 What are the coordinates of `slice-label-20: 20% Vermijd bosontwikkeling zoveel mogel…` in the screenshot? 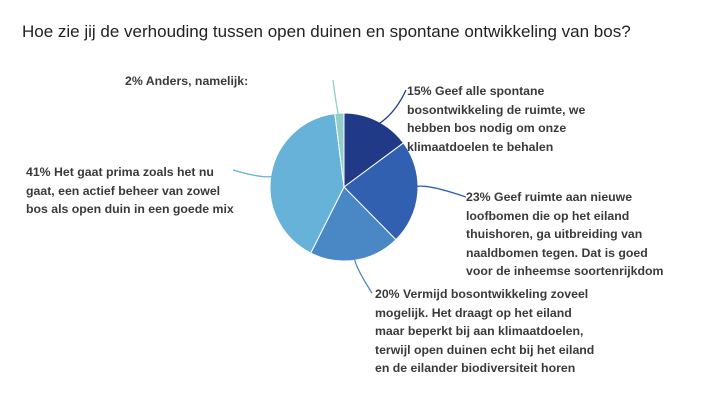 It's located at (485, 331).